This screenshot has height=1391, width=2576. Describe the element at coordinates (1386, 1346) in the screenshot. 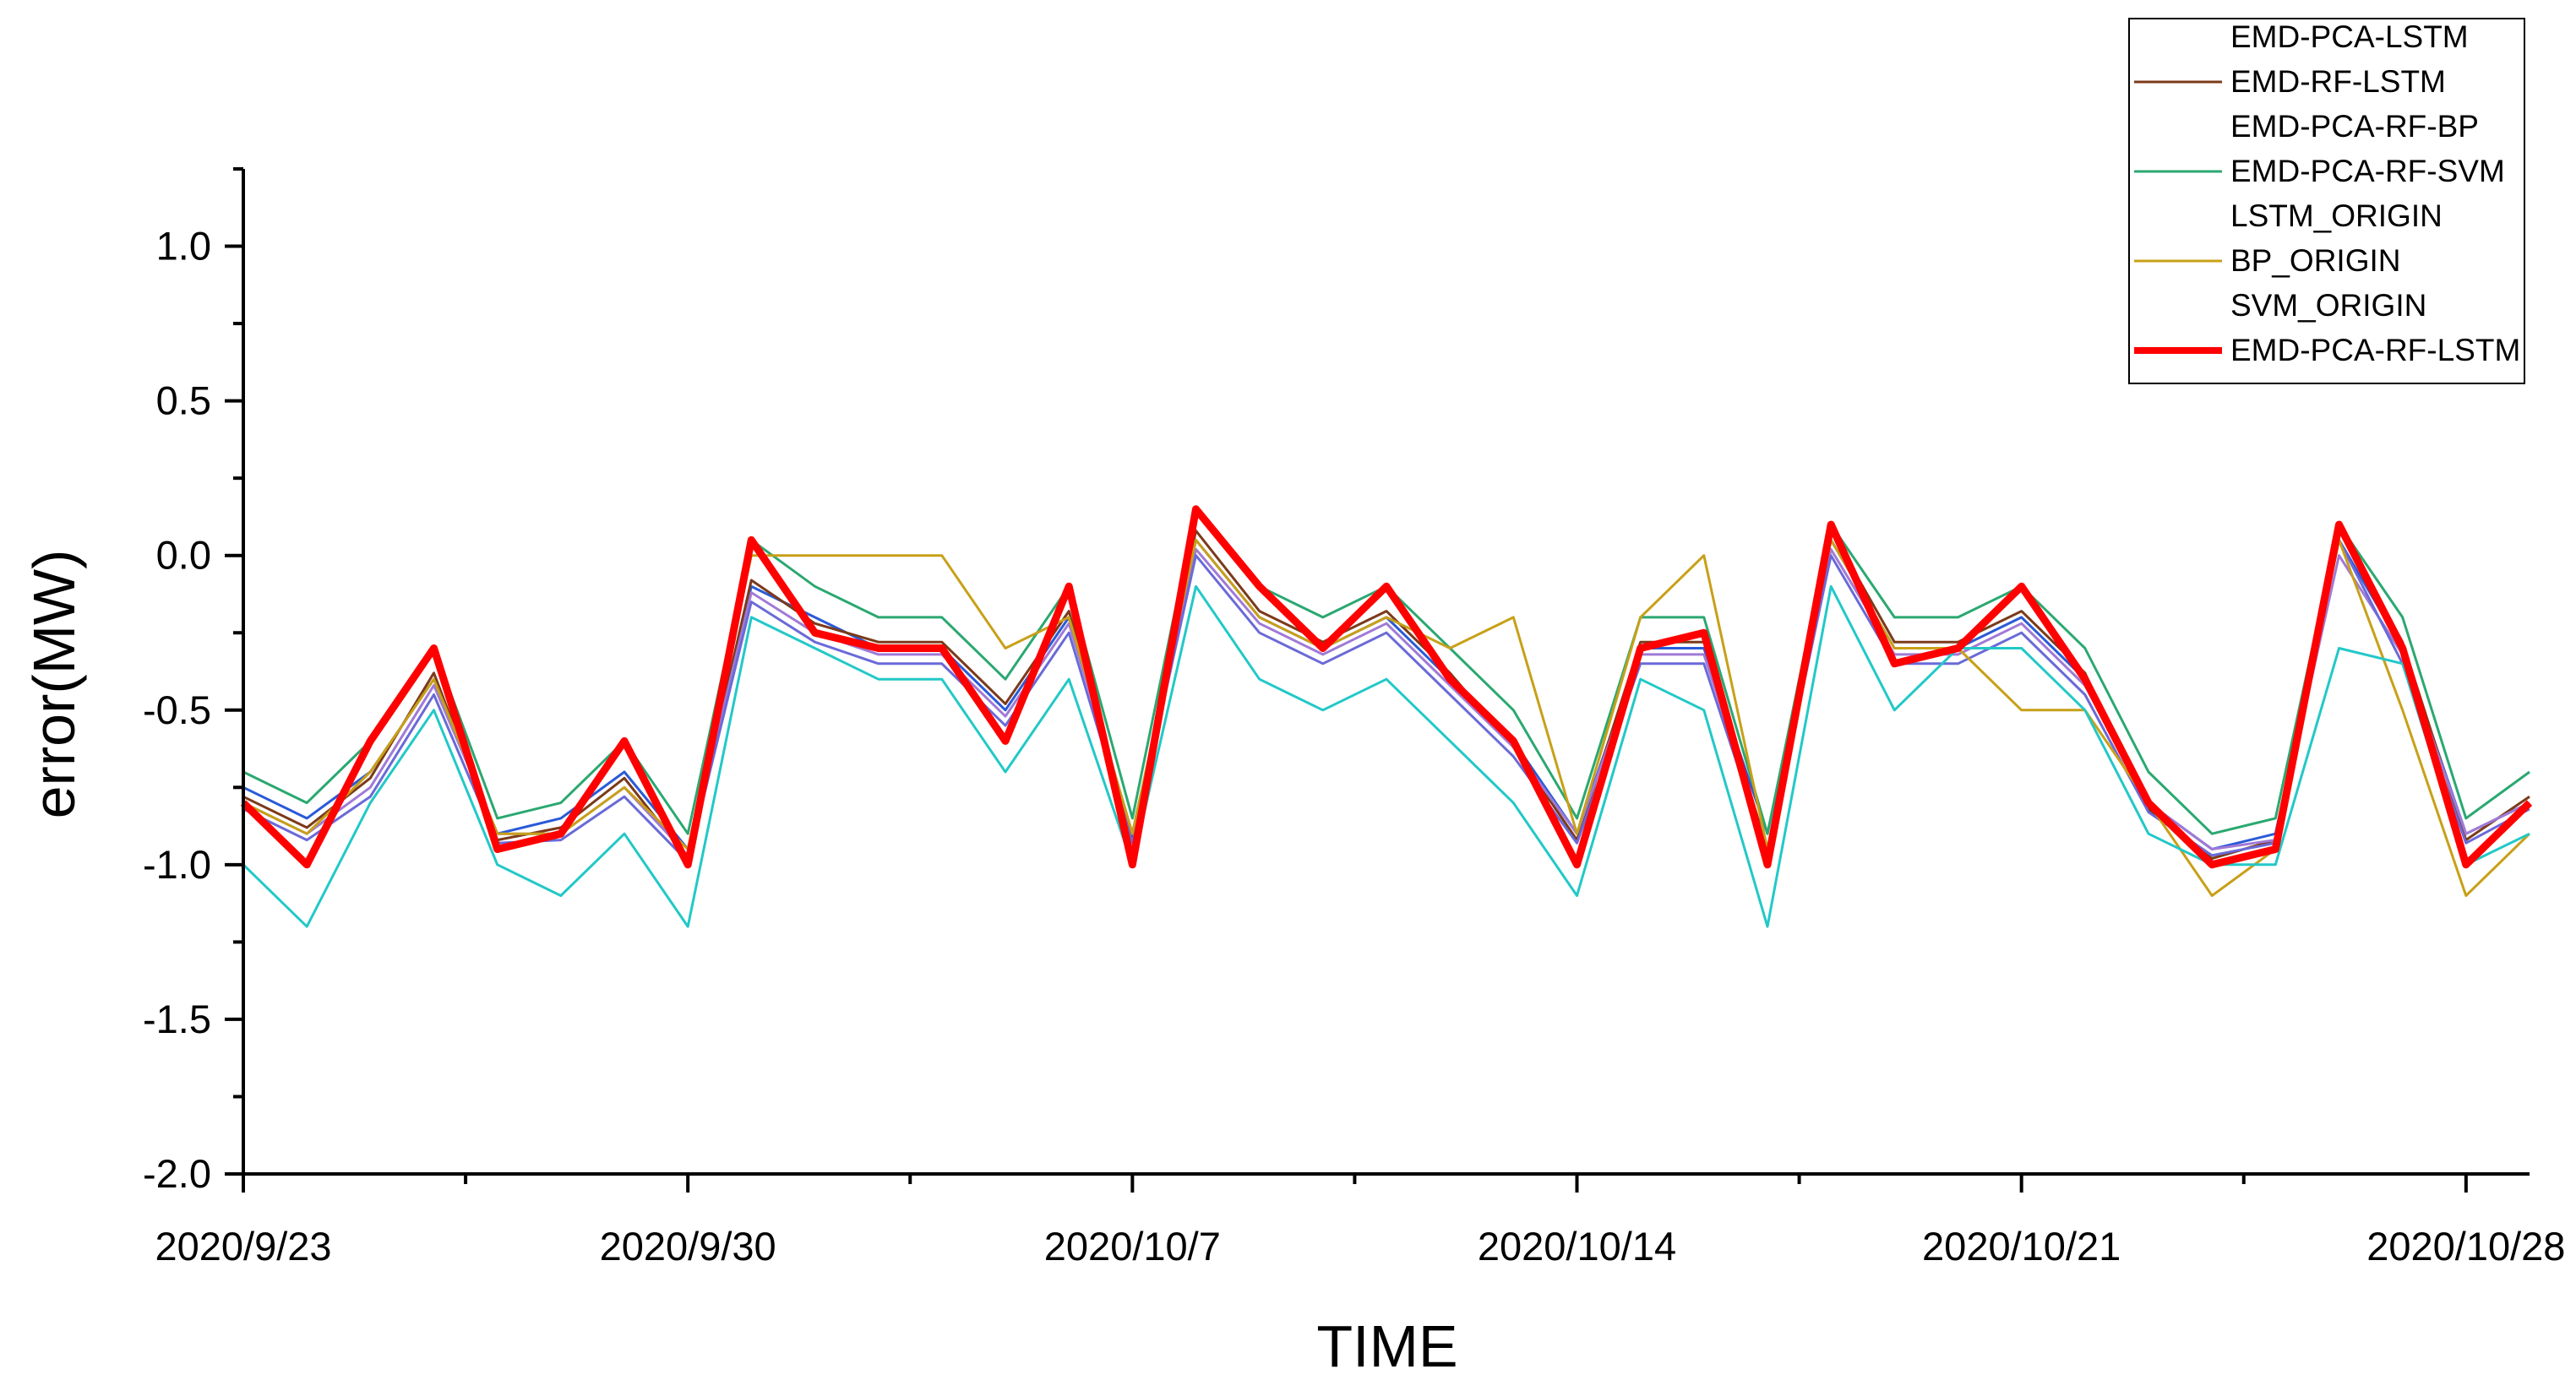

I see `x-axis-title: TIME` at that location.